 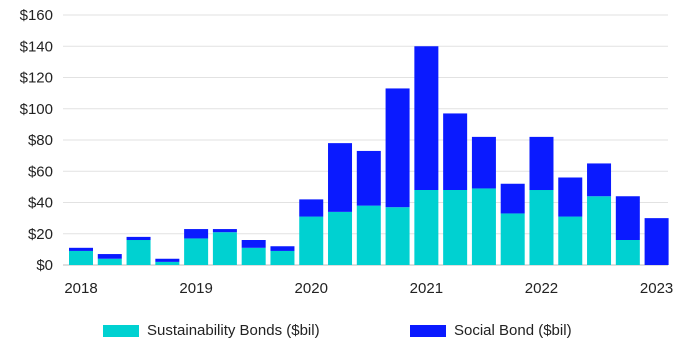 What do you see at coordinates (36, 15) in the screenshot?
I see `y-tick-label: $160` at bounding box center [36, 15].